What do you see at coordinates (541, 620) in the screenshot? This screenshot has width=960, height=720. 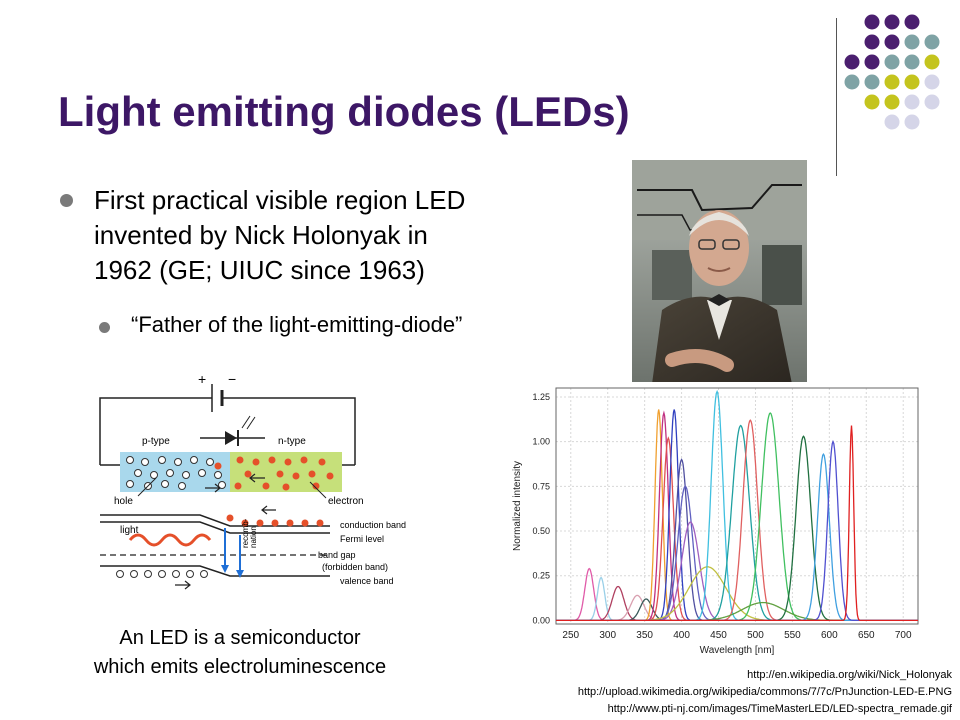 I see `y-tick-label: 0.00` at bounding box center [541, 620].